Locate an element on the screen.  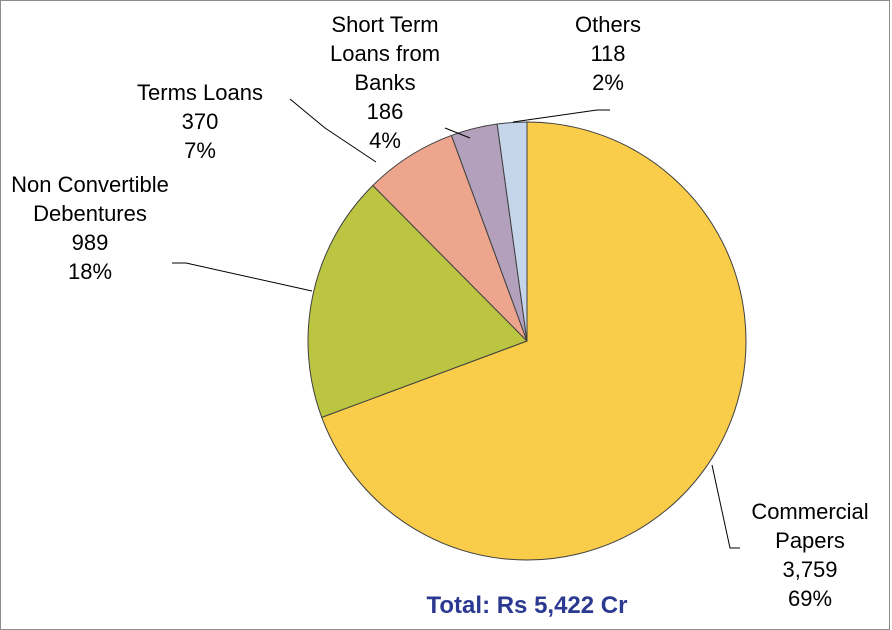
category-label: Non Convertible Debentures is located at coordinates (90, 199).